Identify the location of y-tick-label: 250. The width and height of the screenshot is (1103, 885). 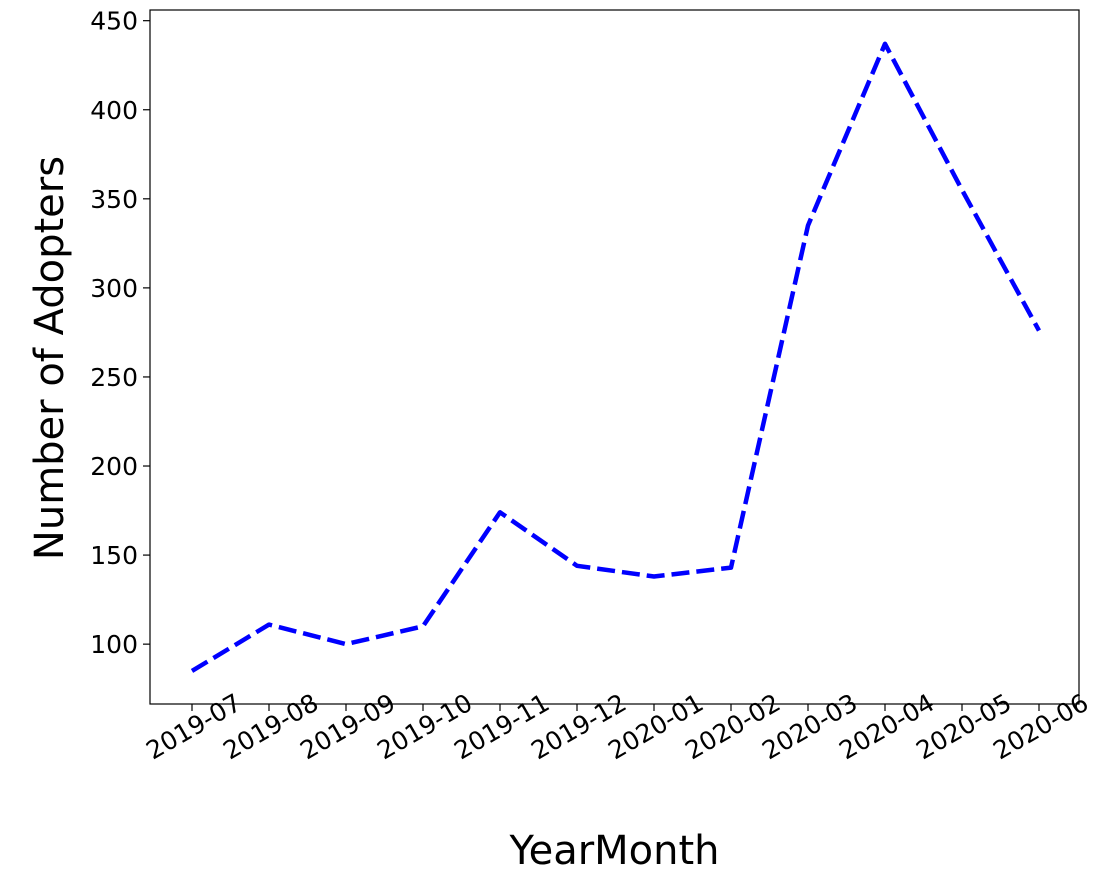
(114, 377).